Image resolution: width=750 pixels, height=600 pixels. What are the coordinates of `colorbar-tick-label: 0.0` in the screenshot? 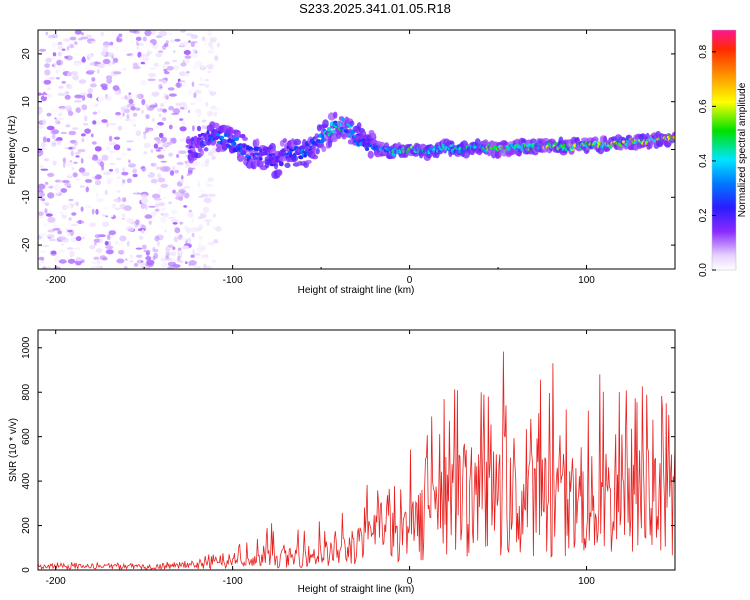 It's located at (703, 270).